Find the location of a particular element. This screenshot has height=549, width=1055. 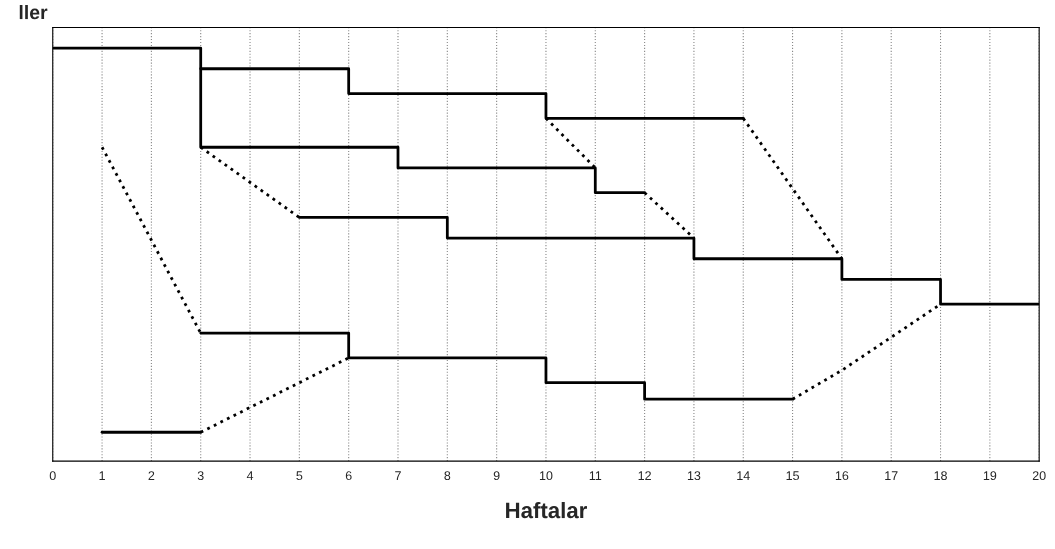

x-tick-label: 15 is located at coordinates (792, 476).